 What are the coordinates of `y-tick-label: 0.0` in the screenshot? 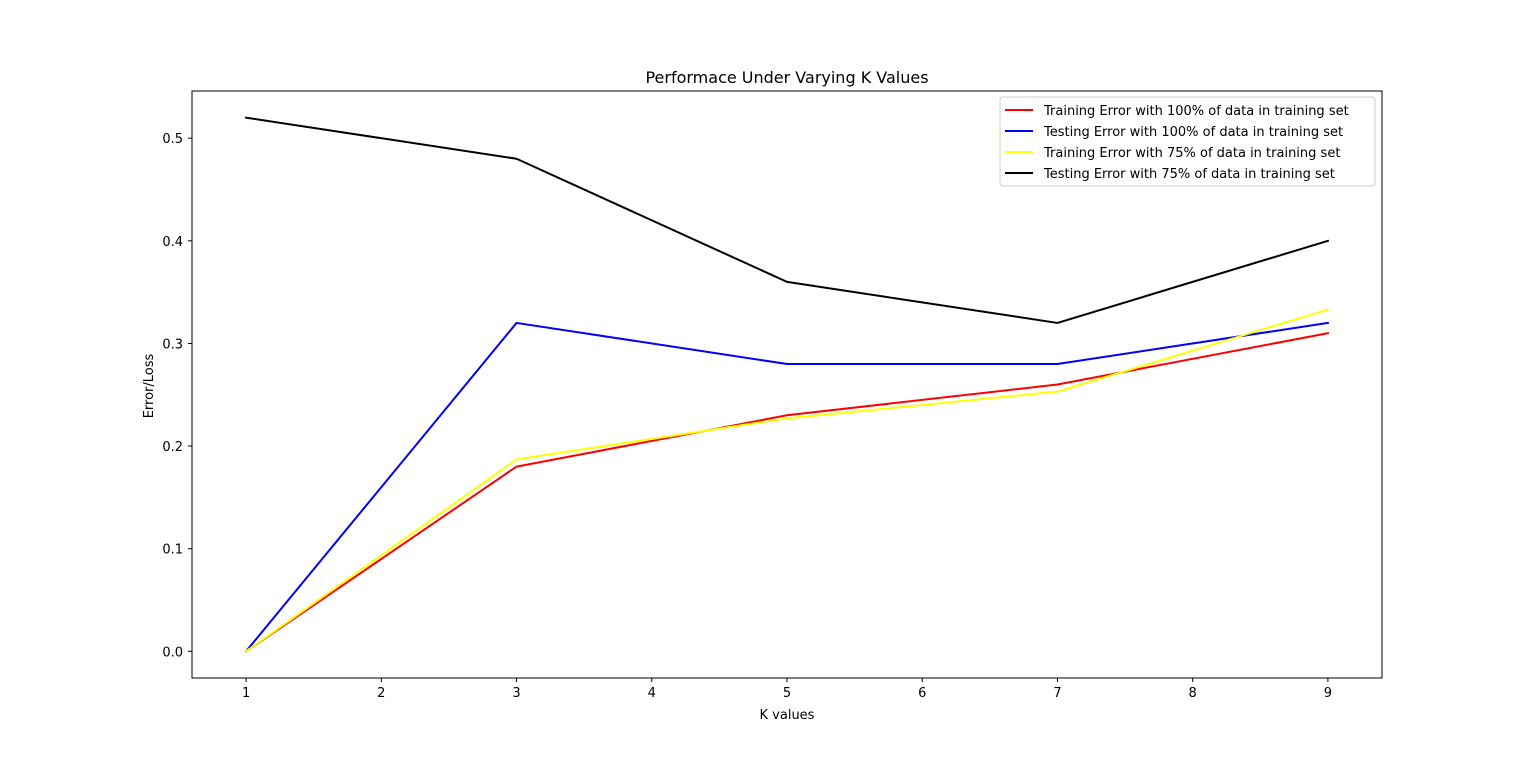 It's located at (172, 652).